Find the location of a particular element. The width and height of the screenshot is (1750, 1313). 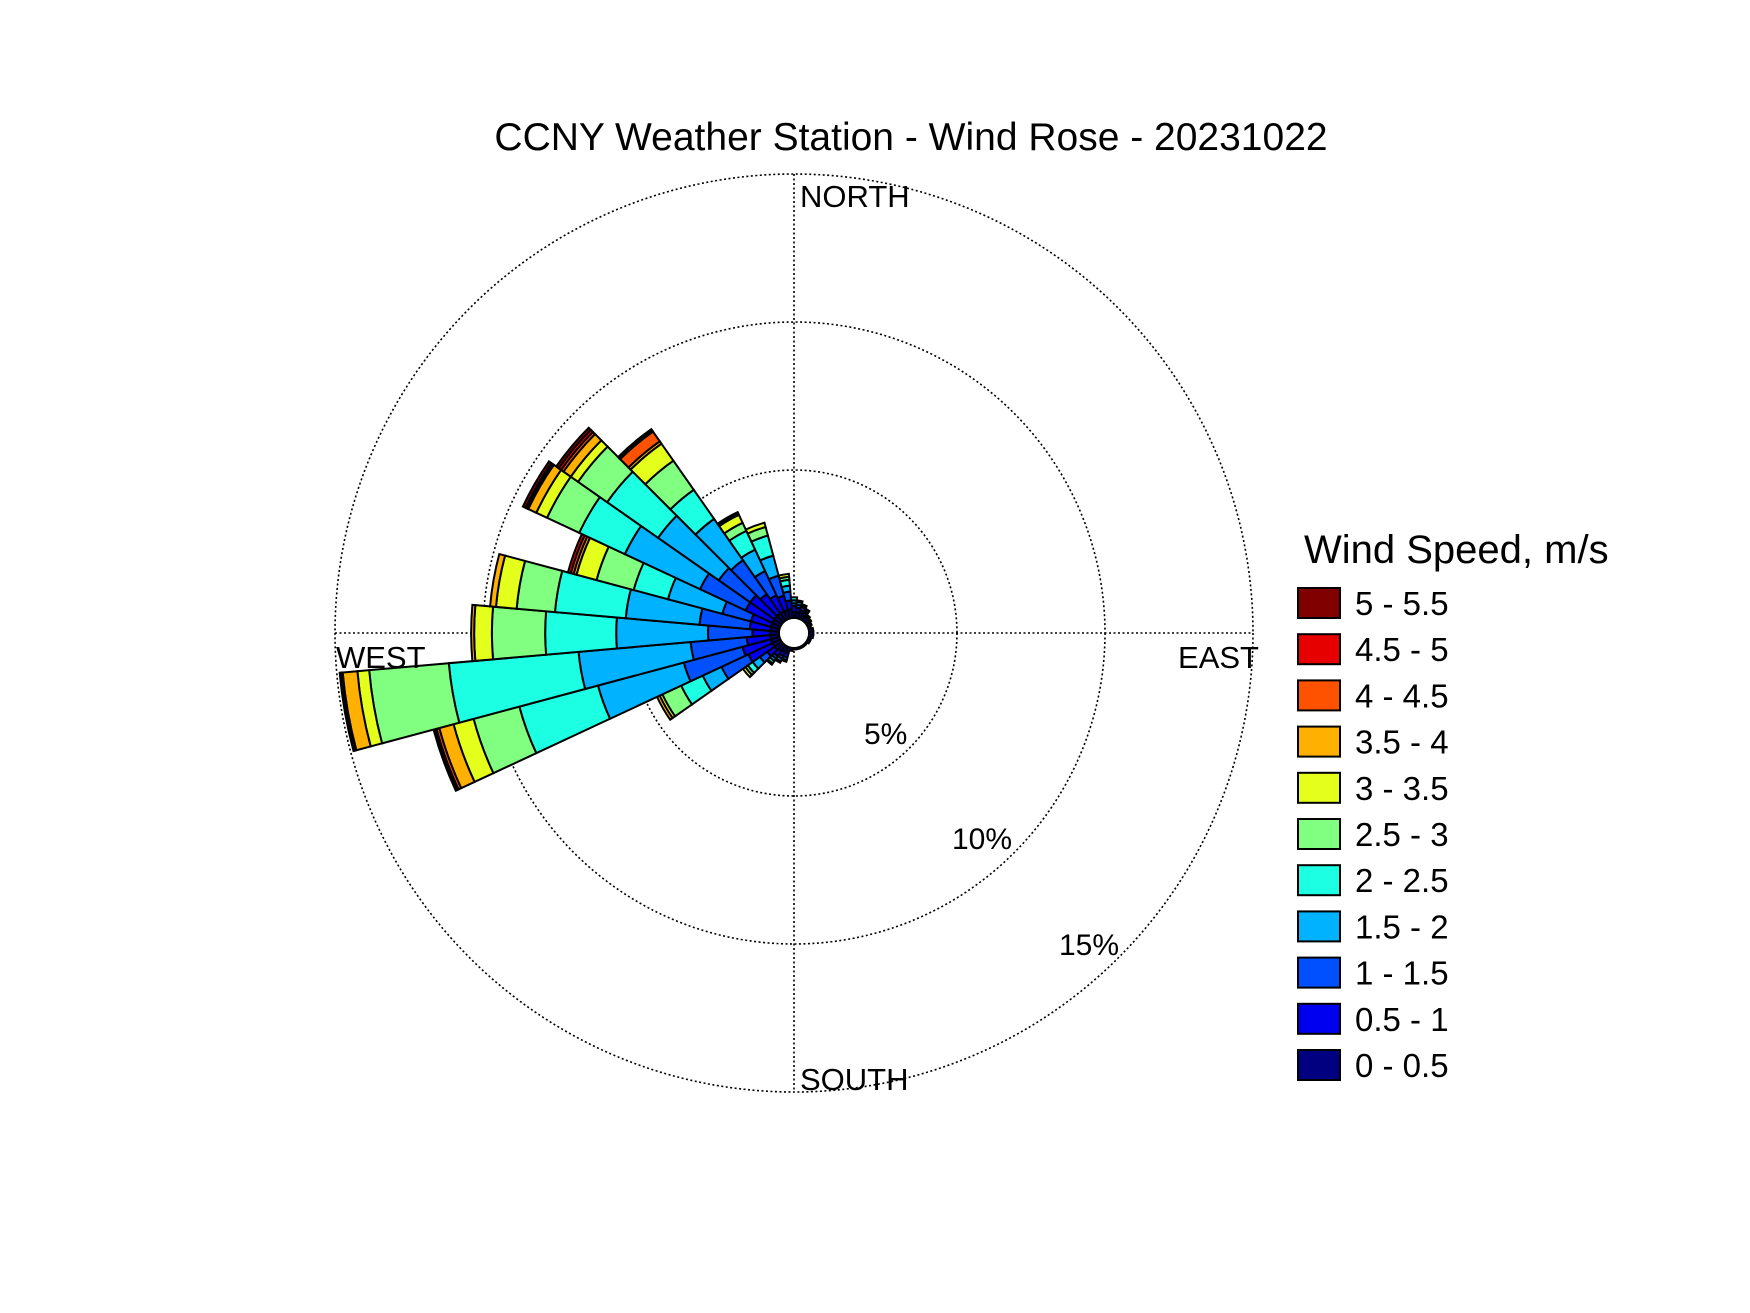

legend-label: 0.5 - 1 is located at coordinates (1402, 1019).